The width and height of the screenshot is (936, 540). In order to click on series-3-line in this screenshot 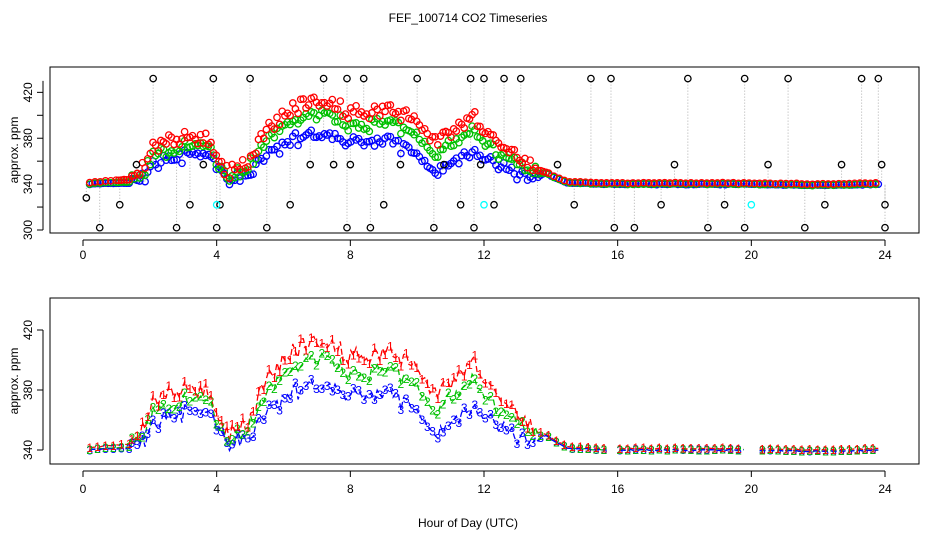, I will do `click(681, 450)`.